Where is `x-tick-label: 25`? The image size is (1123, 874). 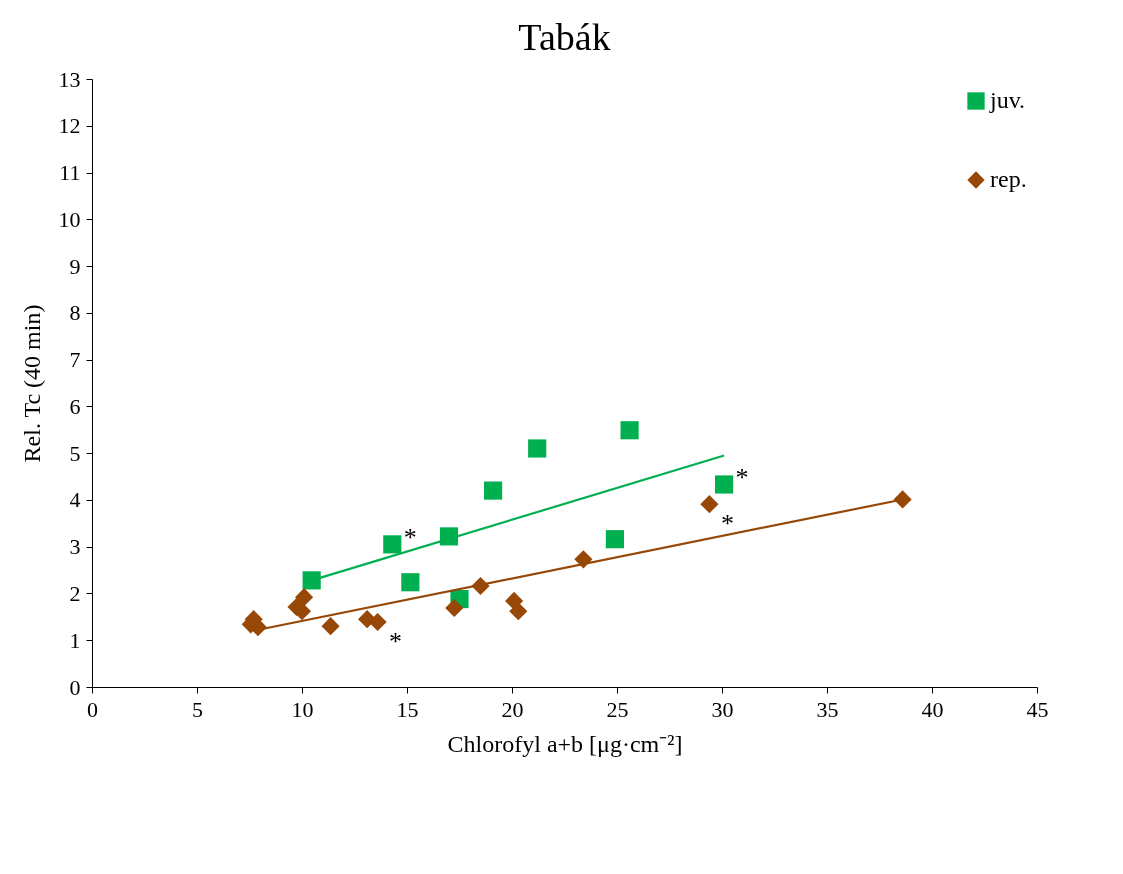 x-tick-label: 25 is located at coordinates (617, 709).